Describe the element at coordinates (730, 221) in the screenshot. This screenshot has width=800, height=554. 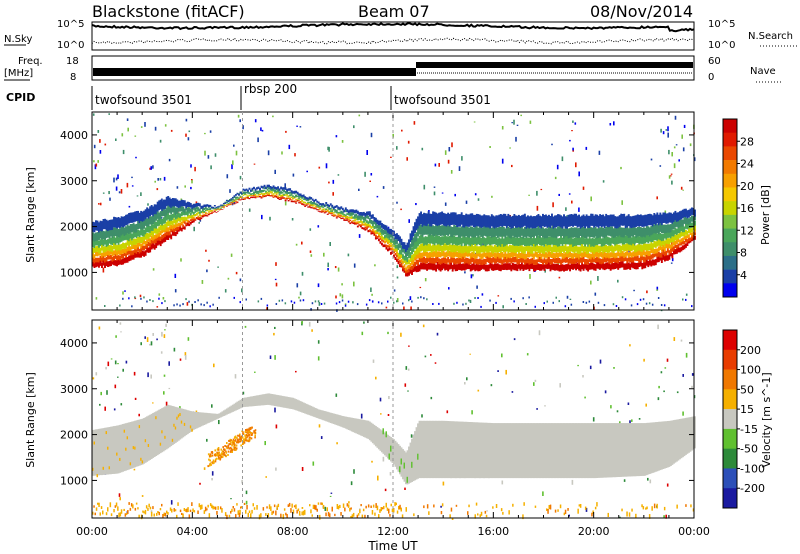
I see `power-colorbar-segment` at that location.